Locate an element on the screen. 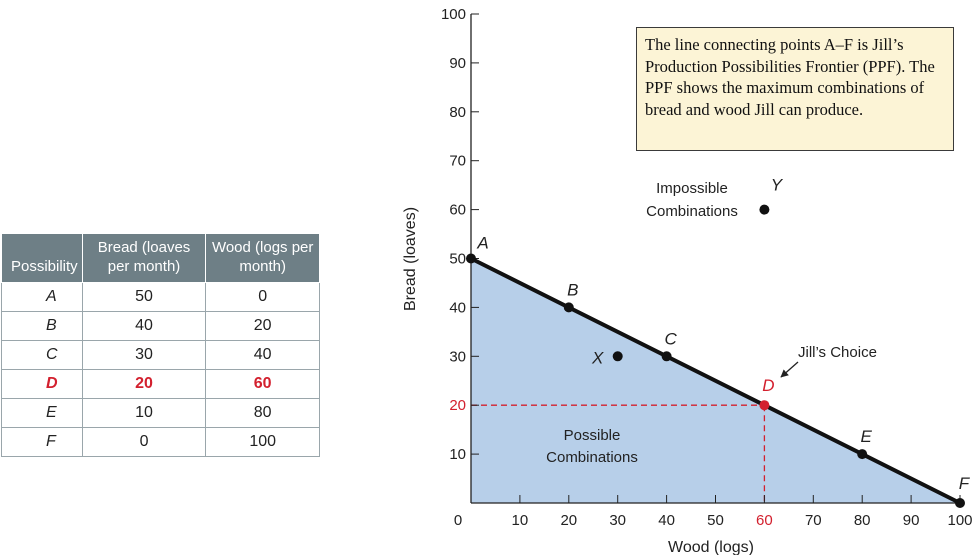 The image size is (976, 555). header-possibility: Possibility is located at coordinates (42, 258).